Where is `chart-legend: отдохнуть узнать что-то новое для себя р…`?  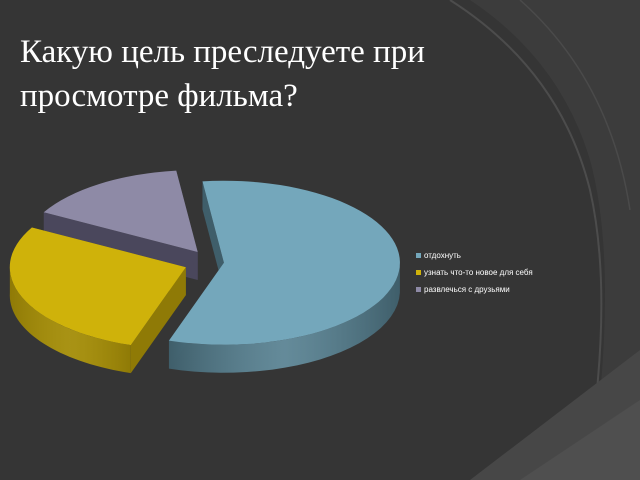
chart-legend: отдохнуть узнать что-то новое для себя р… is located at coordinates (474, 272).